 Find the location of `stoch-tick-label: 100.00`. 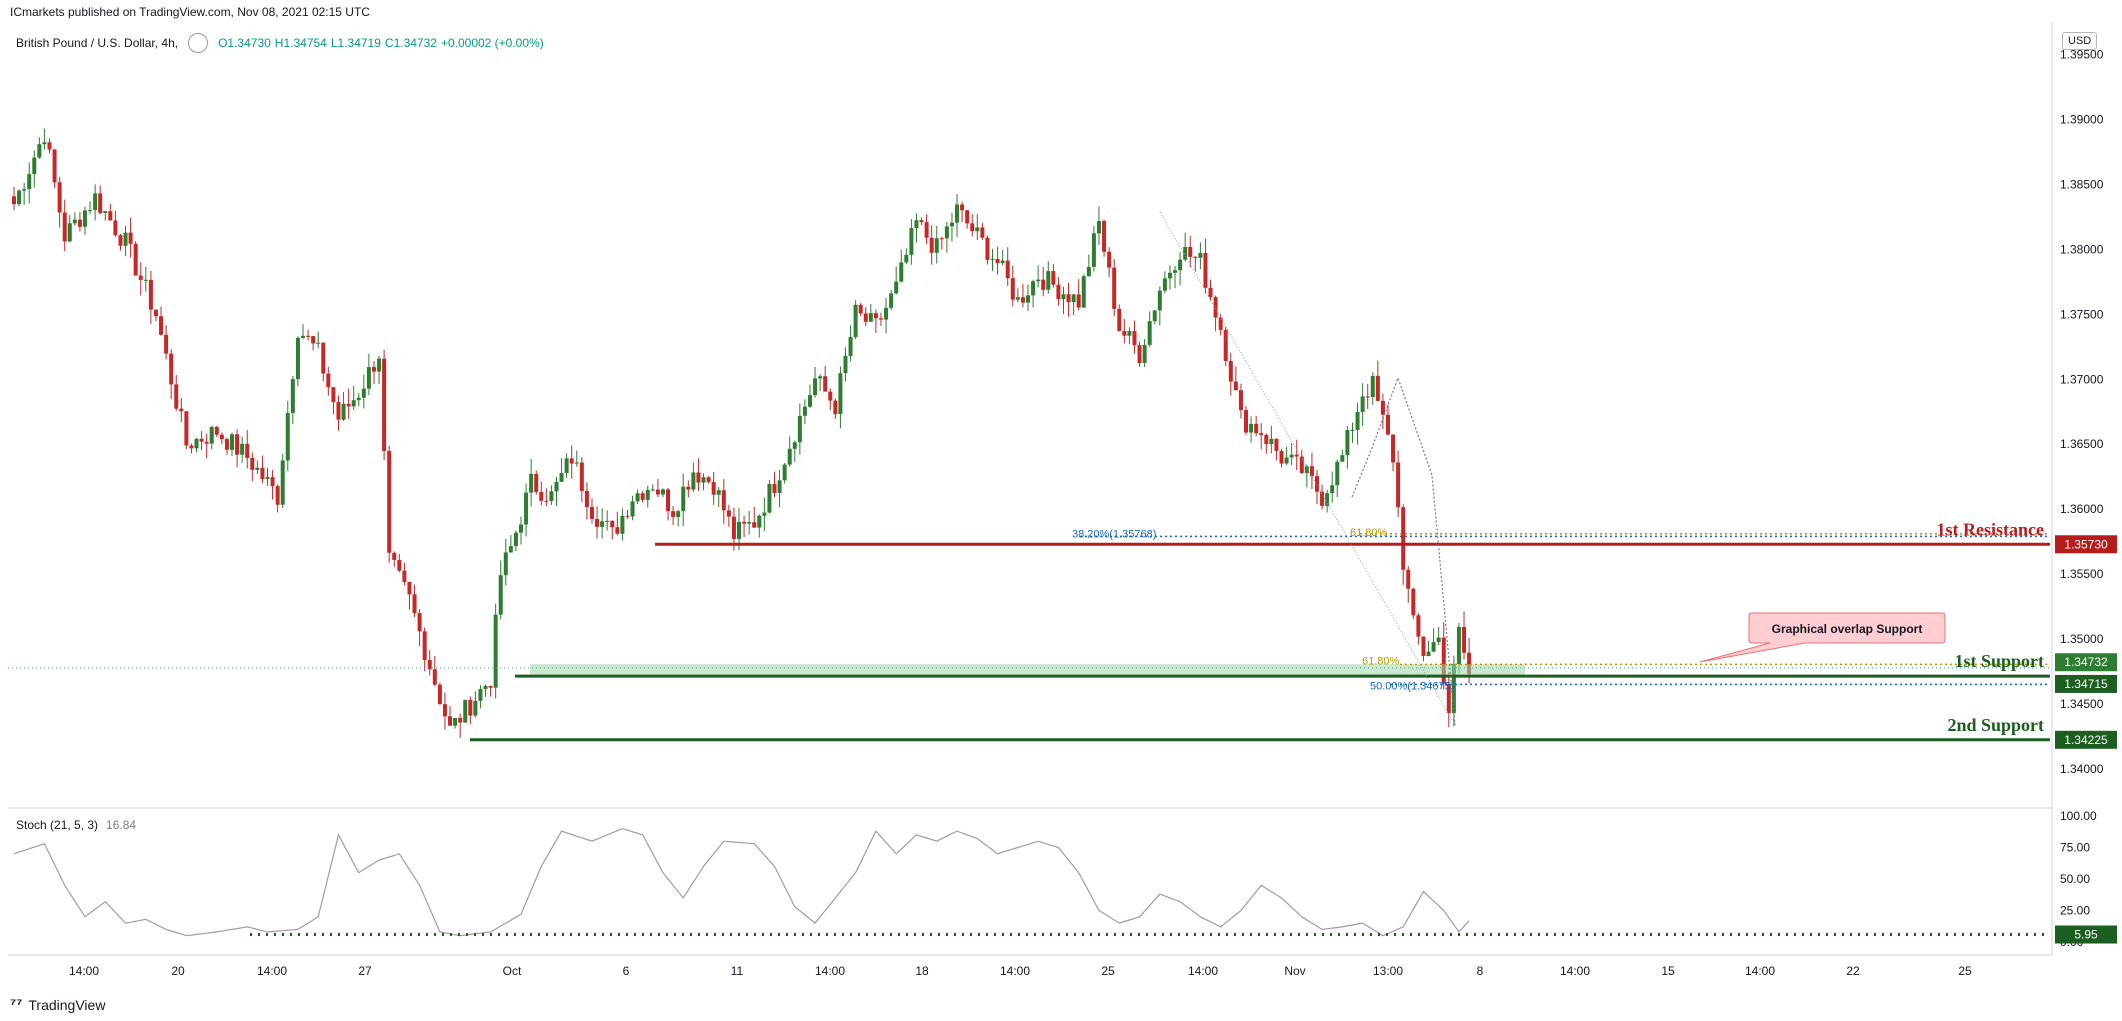

stoch-tick-label: 100.00 is located at coordinates (2078, 816).